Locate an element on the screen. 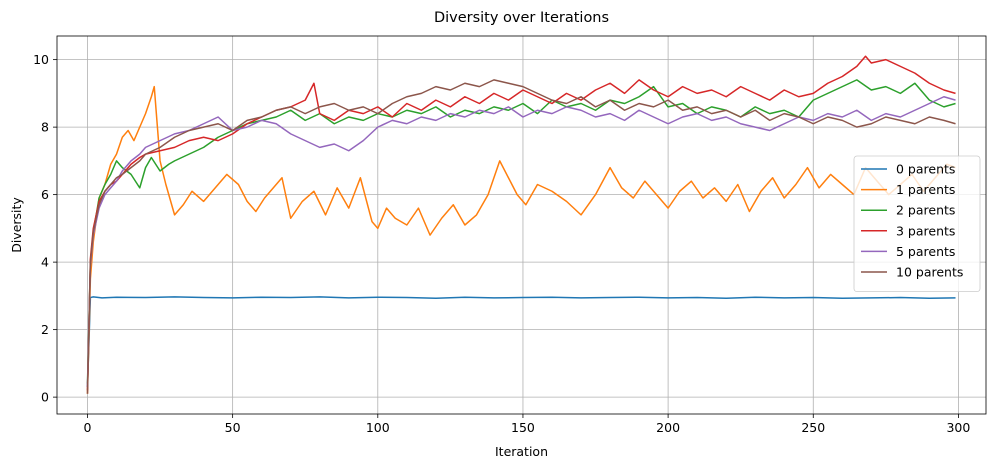  x-tick-label: 0 is located at coordinates (88, 427).